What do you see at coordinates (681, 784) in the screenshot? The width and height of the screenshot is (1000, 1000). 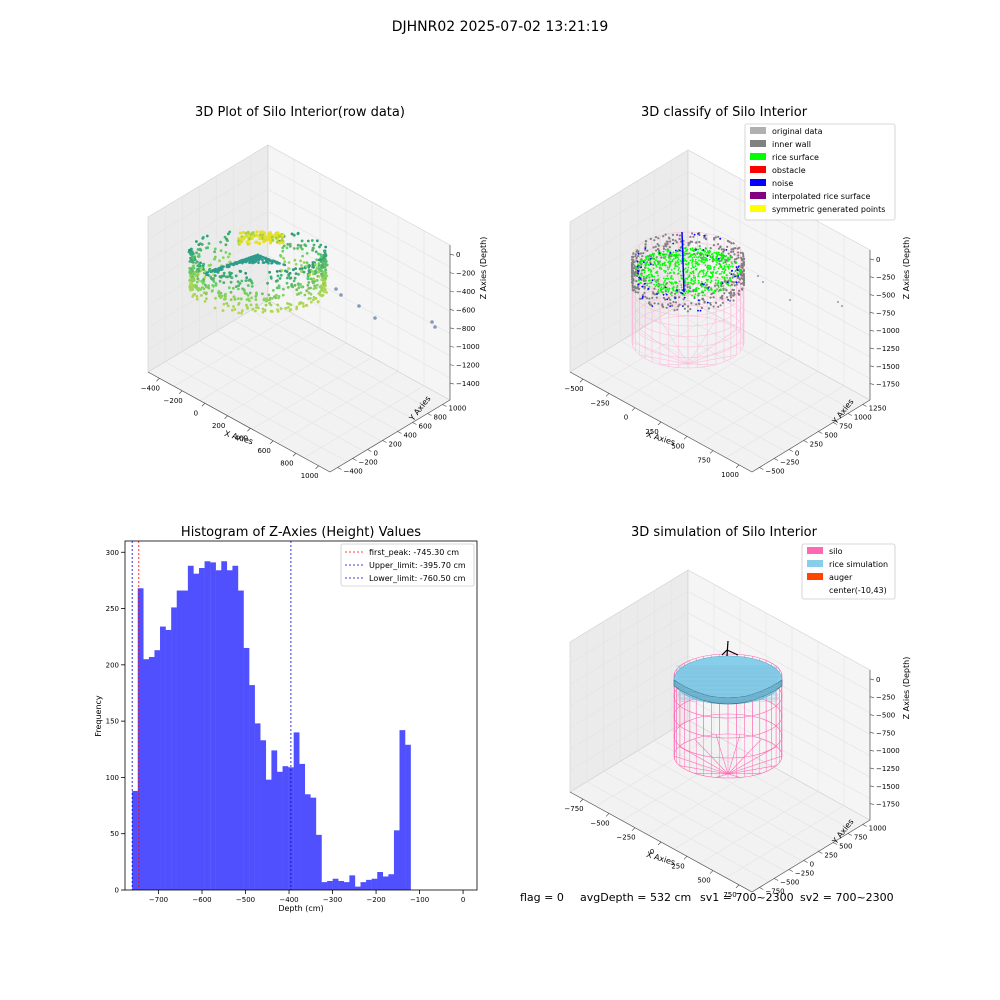 I see `grid-line` at bounding box center [681, 784].